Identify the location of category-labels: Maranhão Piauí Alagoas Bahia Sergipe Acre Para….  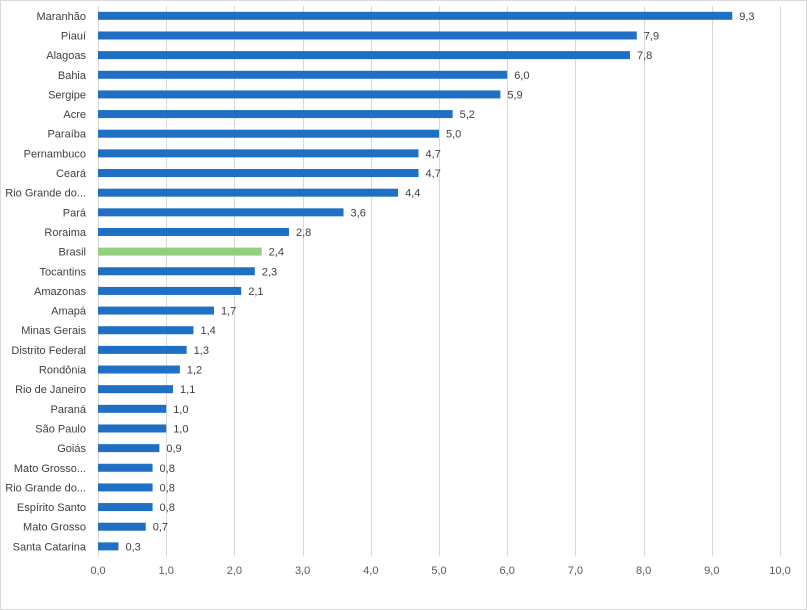
(46, 282).